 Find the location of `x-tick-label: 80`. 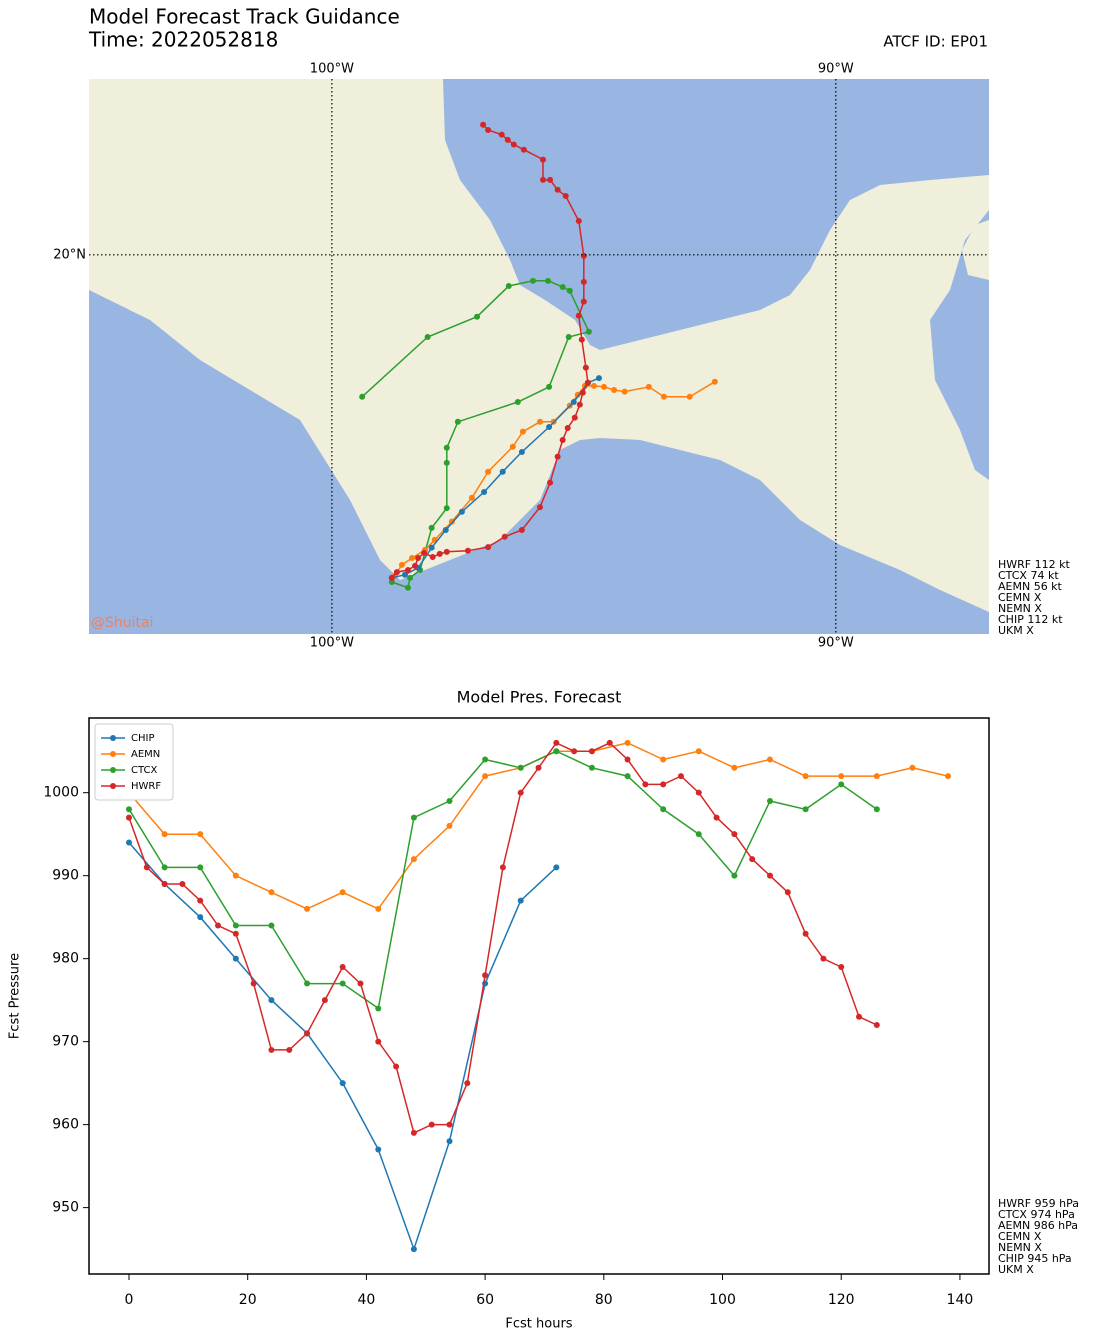

x-tick-label: 80 is located at coordinates (604, 1300).